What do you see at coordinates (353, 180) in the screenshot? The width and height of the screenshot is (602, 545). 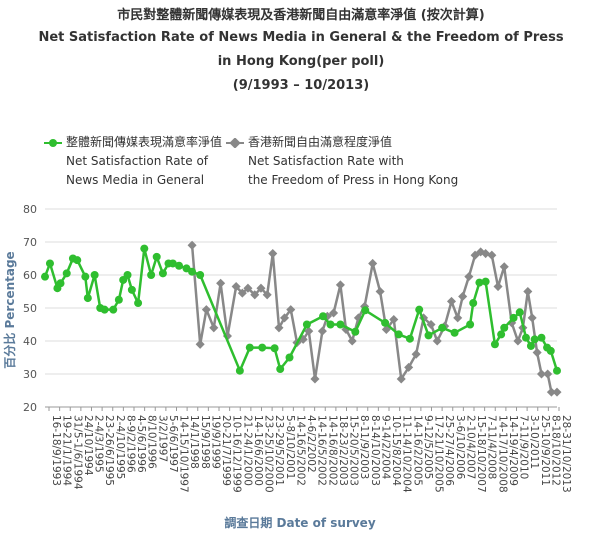 I see `legend-label-en-line2: the Freedom of Press in Hong Kong` at bounding box center [353, 180].